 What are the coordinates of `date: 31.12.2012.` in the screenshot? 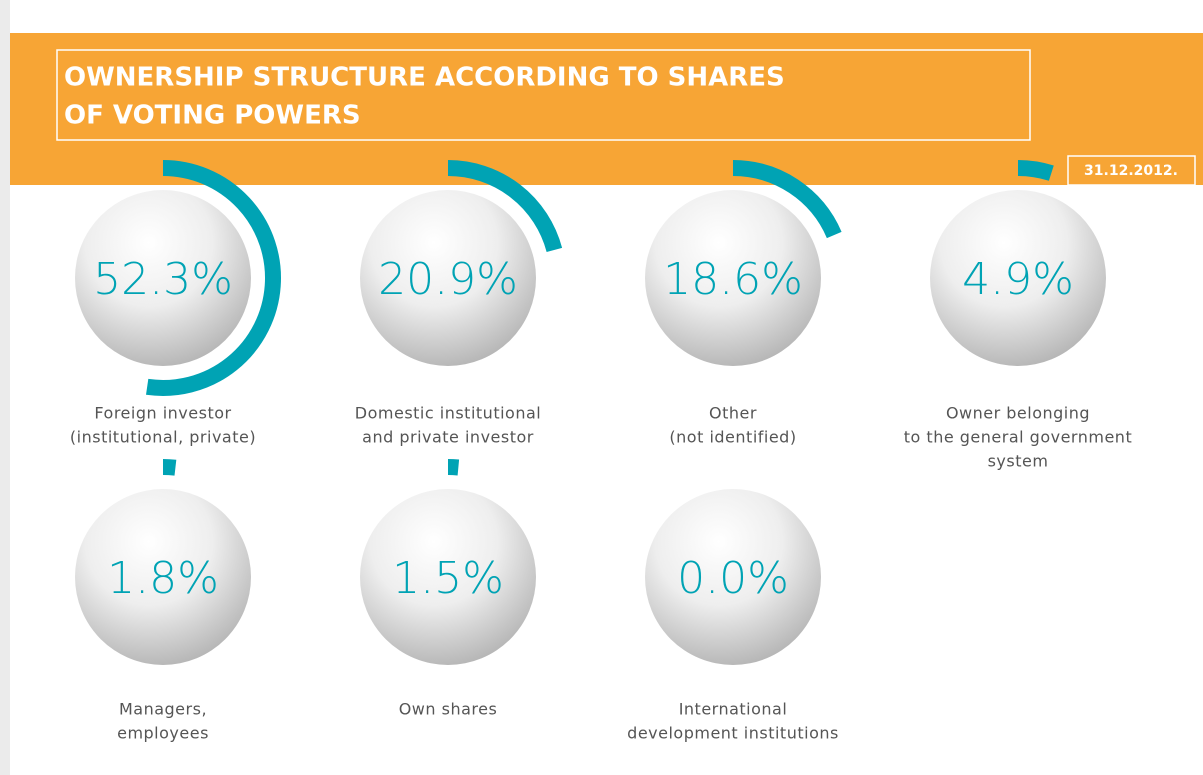 It's located at (1131, 171).